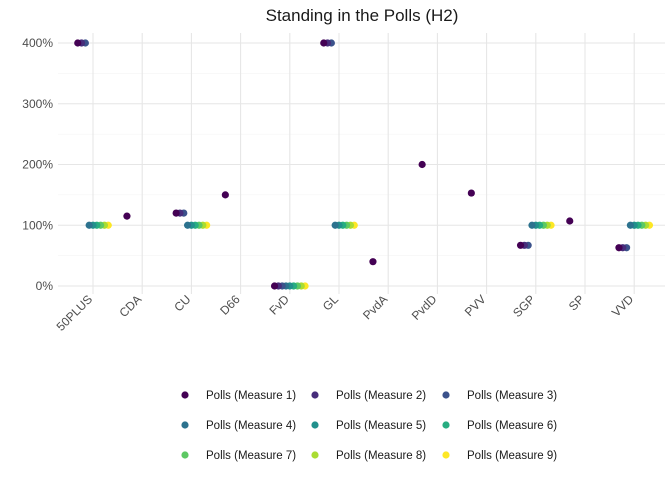  What do you see at coordinates (381, 426) in the screenshot?
I see `legend-label: Polls (Measure 5)` at bounding box center [381, 426].